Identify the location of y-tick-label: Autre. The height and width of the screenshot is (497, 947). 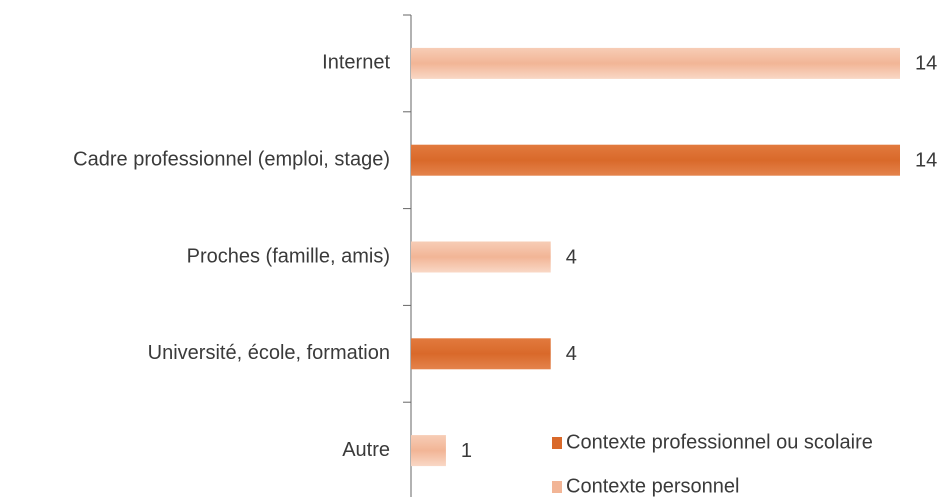
(366, 450).